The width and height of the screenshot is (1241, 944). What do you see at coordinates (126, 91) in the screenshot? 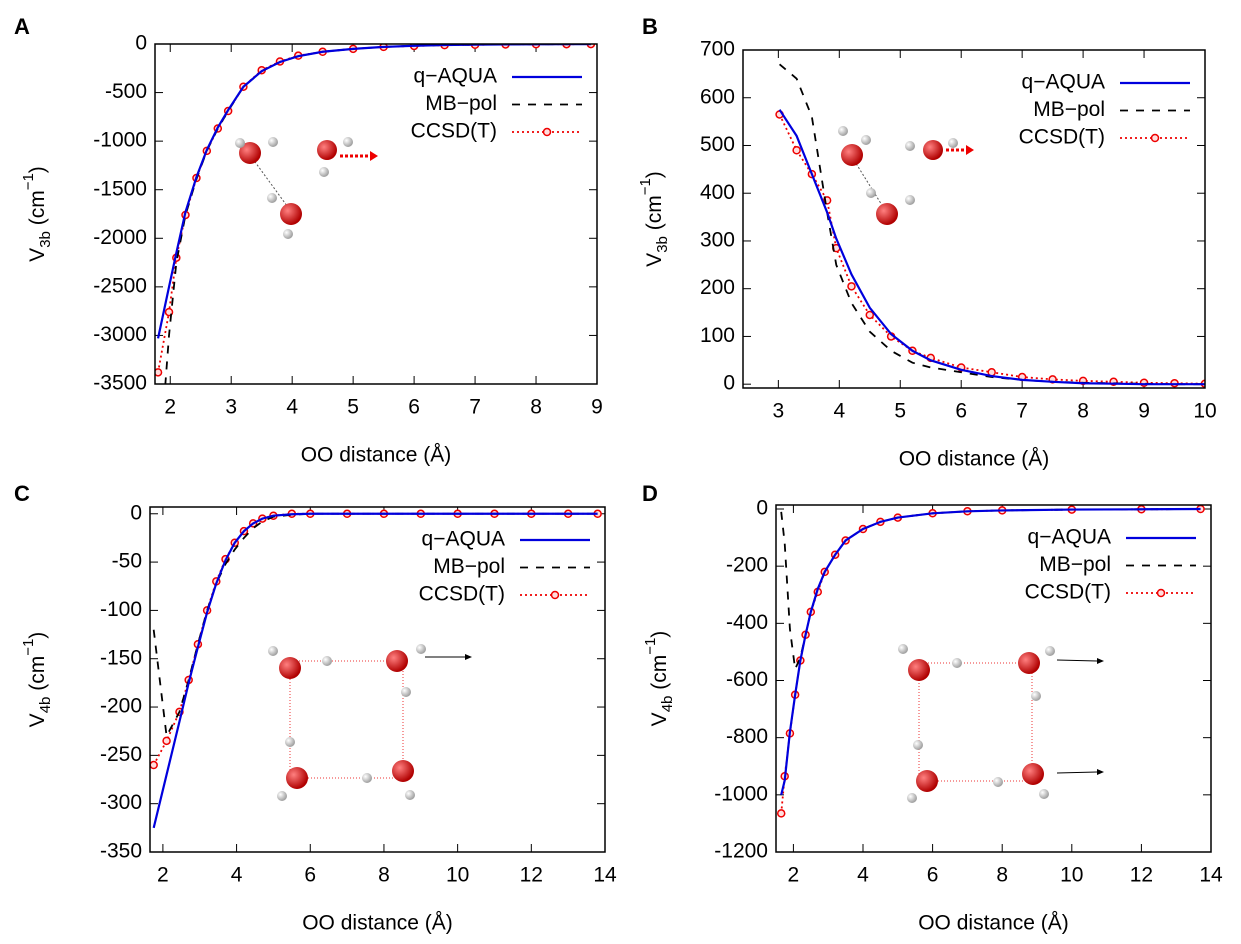
I see `y-tick-label: -500` at bounding box center [126, 91].